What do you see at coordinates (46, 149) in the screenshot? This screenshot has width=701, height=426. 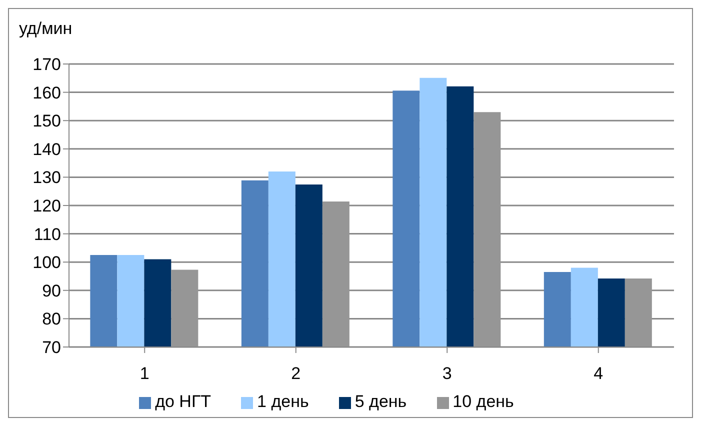 I see `y-tick-label: 140` at bounding box center [46, 149].